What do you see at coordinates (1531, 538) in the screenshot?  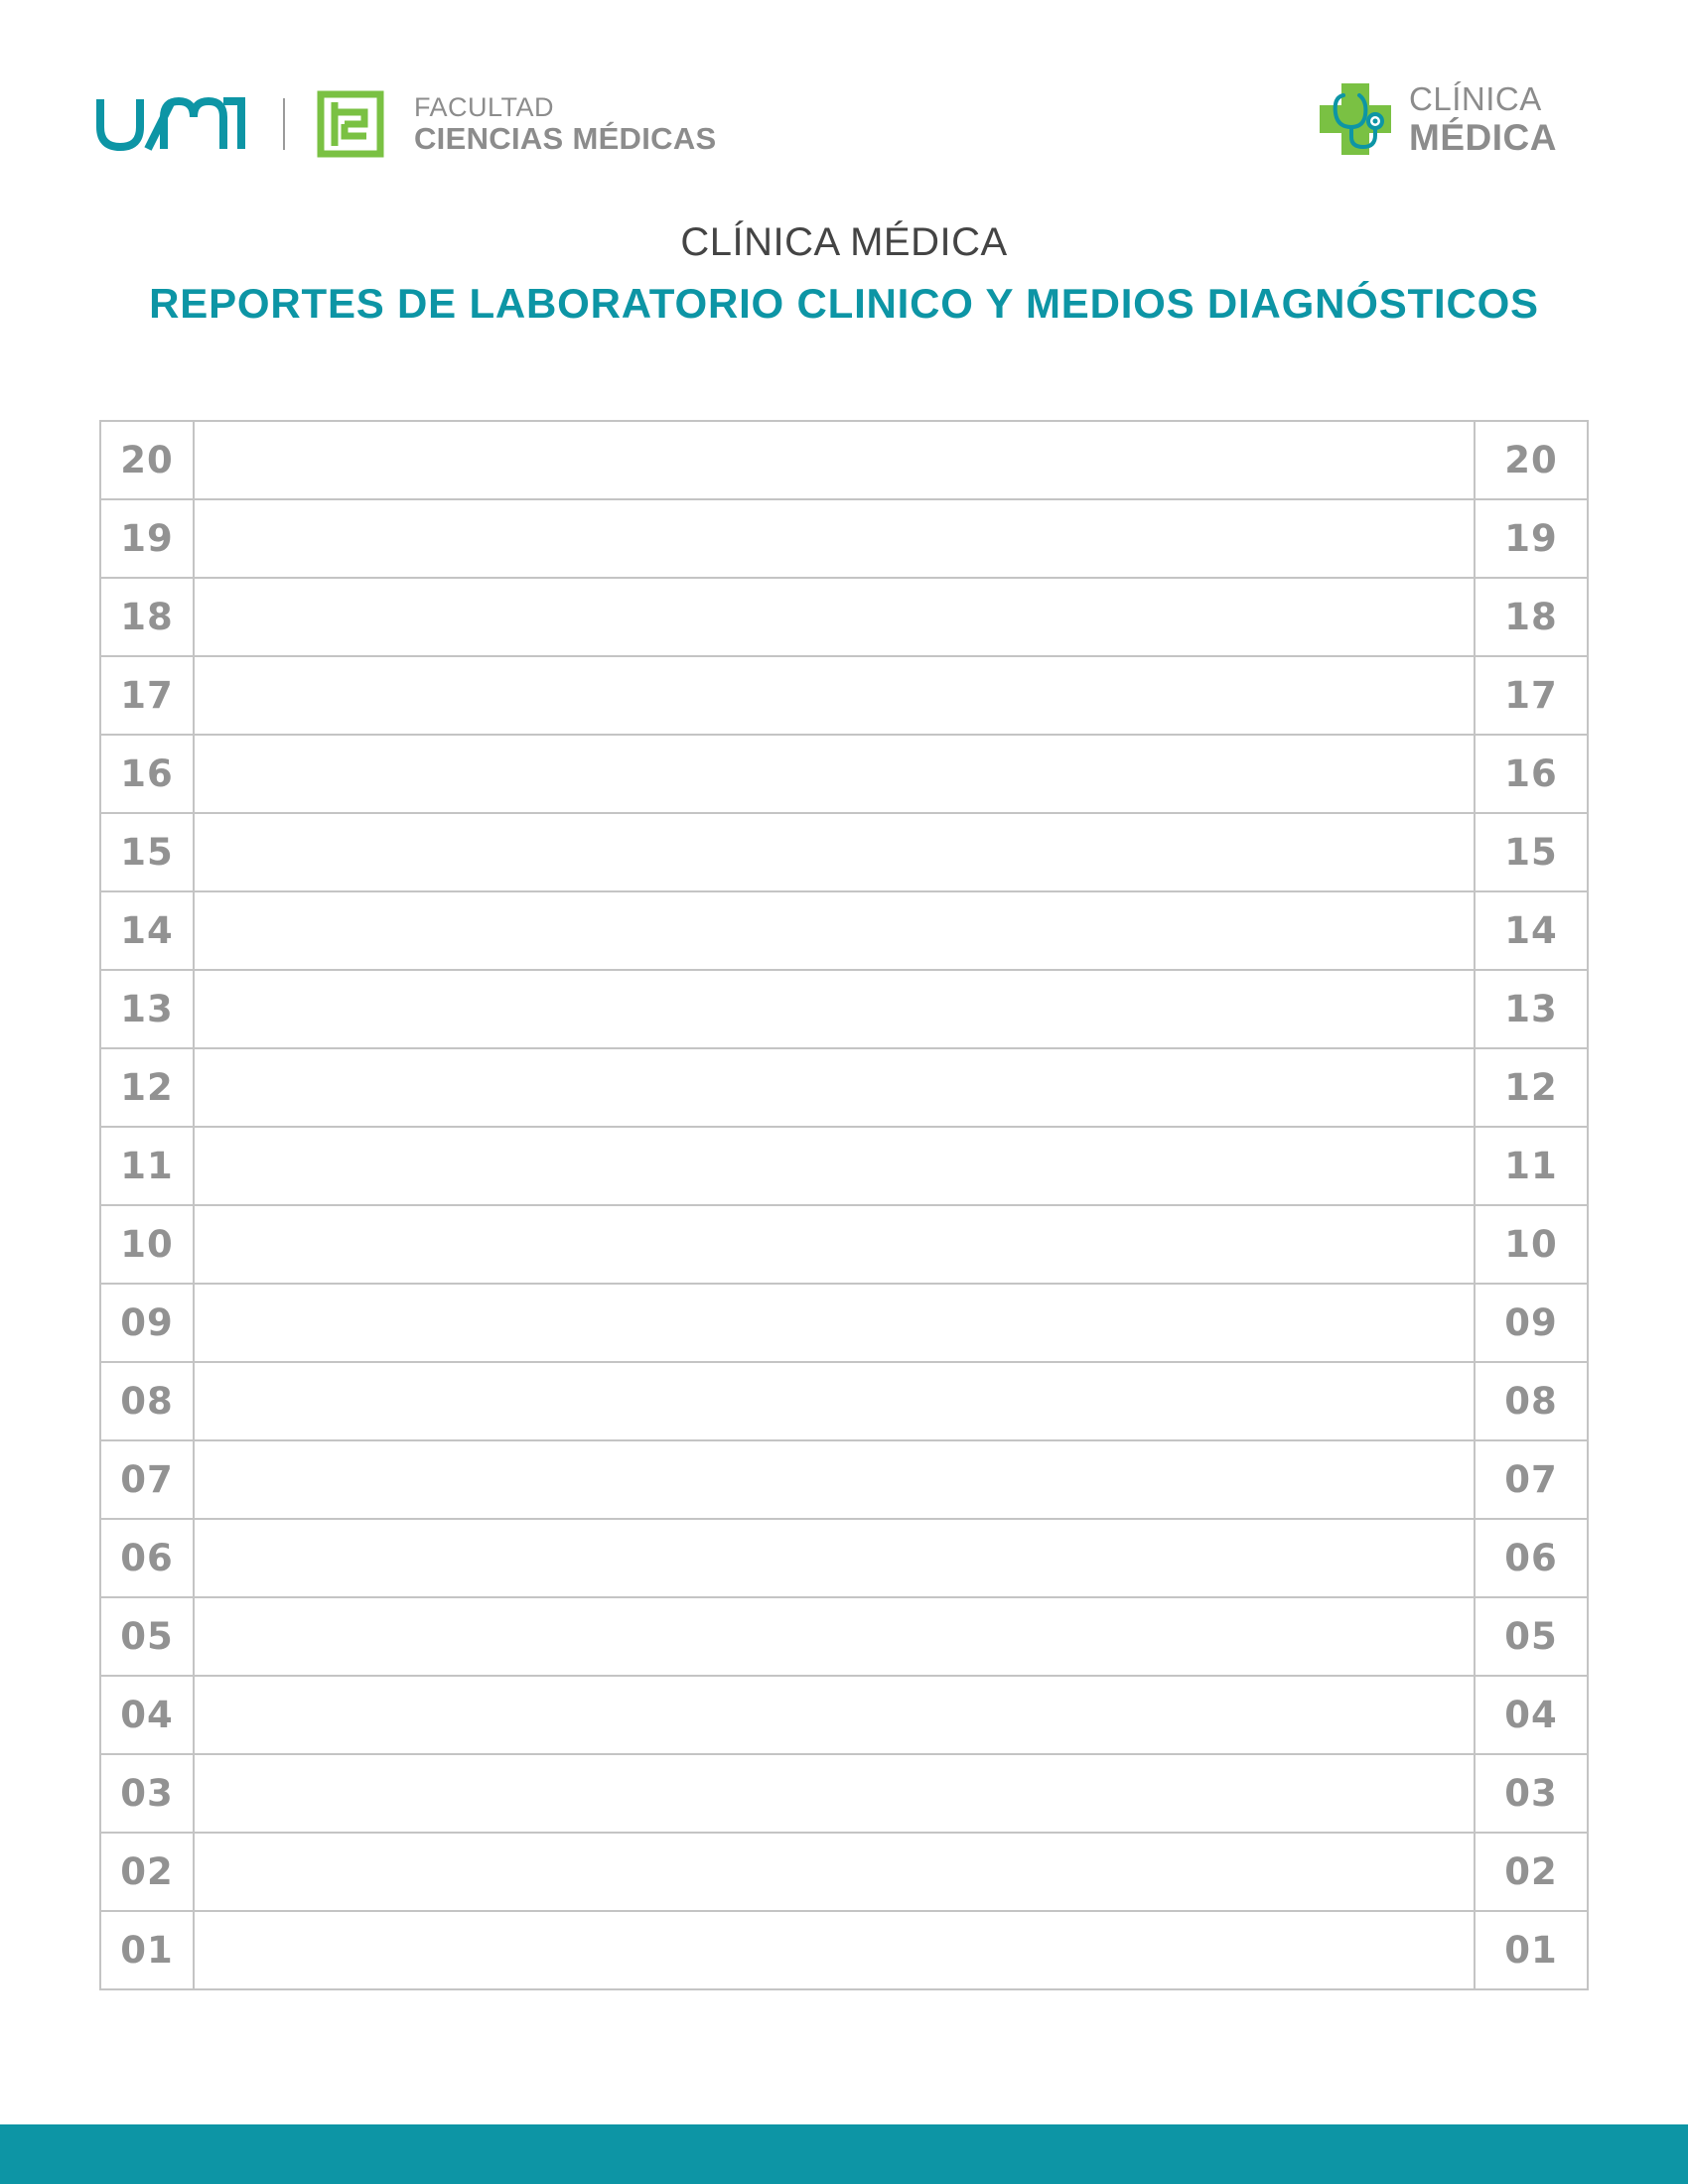 I see `row-number-right: 19` at bounding box center [1531, 538].